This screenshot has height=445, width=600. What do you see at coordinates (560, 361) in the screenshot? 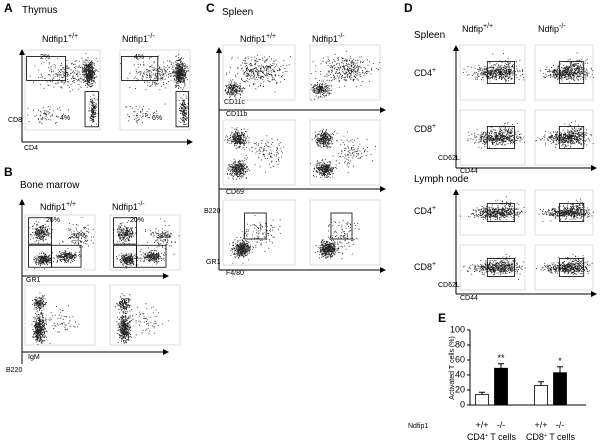
I see `significance: *` at bounding box center [560, 361].